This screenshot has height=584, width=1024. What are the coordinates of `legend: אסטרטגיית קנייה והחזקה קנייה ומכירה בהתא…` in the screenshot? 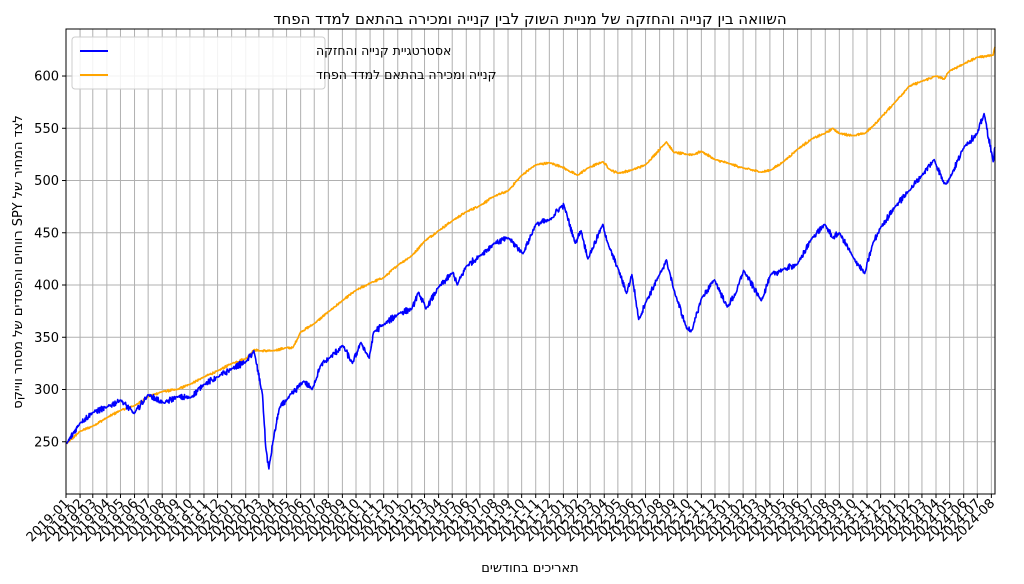 It's located at (284, 63).